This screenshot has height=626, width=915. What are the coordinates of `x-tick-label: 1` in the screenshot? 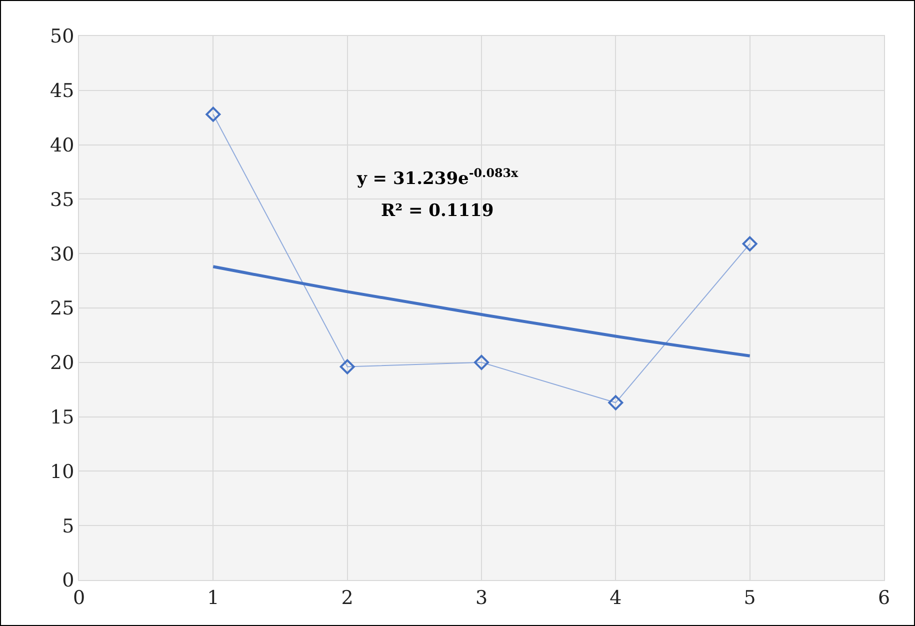 It's located at (213, 597).